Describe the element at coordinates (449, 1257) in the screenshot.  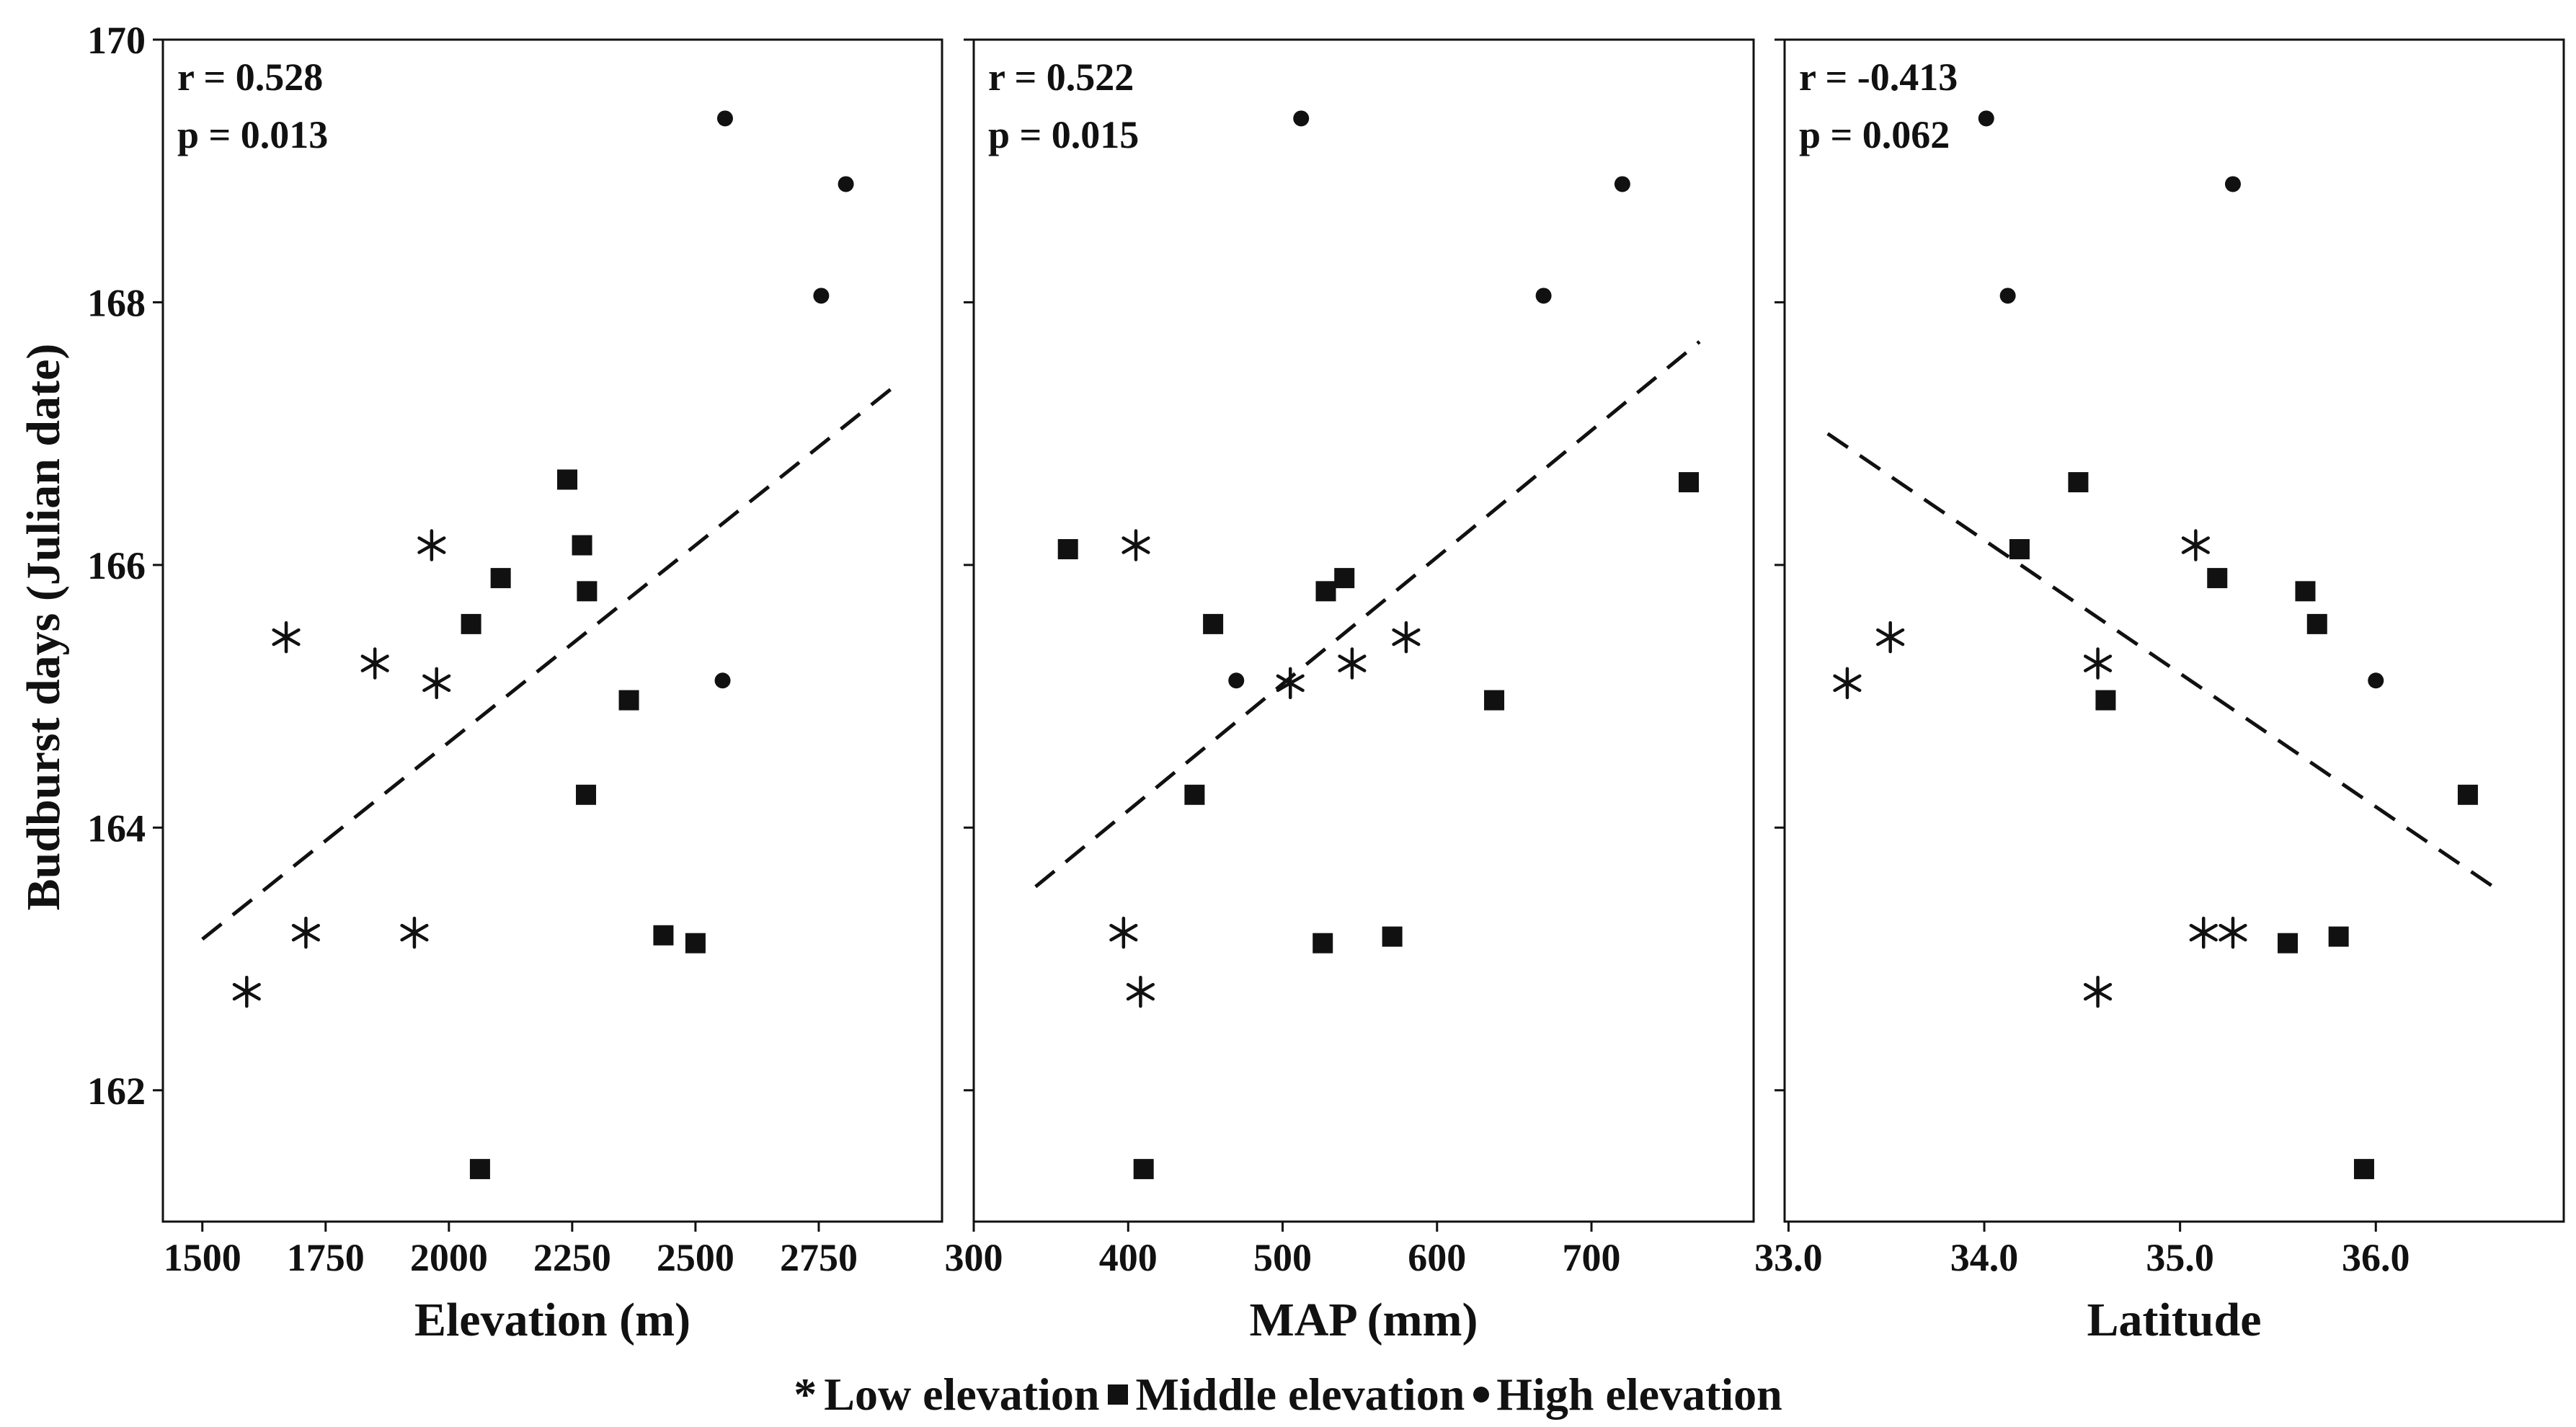
I see `x-tick-label: 2000` at that location.